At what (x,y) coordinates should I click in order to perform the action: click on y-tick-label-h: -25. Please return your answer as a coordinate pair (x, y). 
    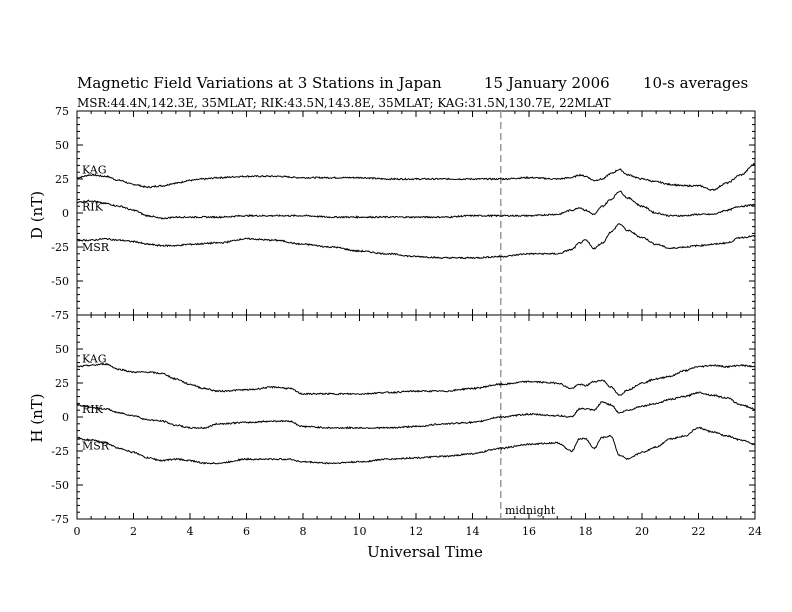
    Looking at the image, I should click on (60, 451).